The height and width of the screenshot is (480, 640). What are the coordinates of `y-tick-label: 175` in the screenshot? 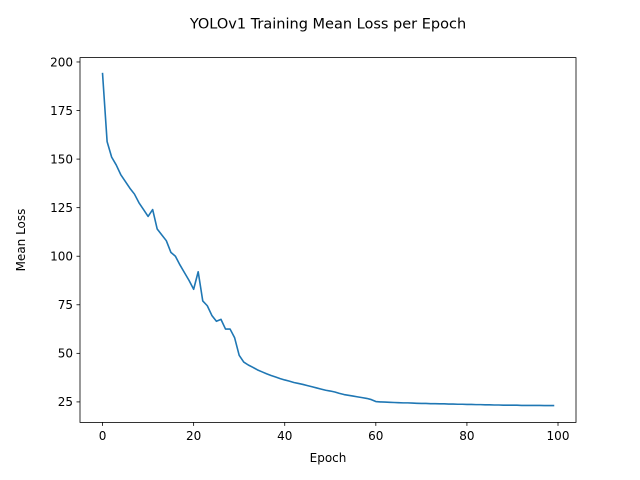 It's located at (61, 111).